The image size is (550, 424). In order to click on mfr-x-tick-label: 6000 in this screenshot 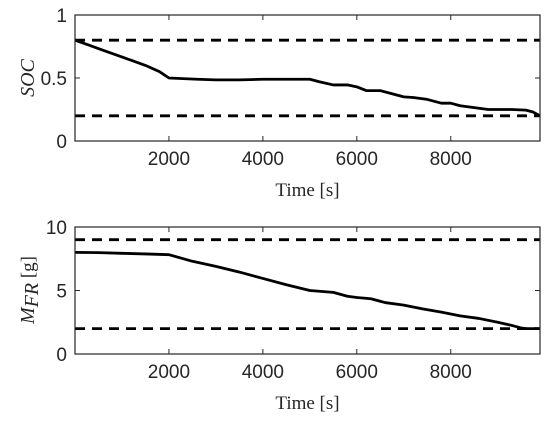, I will do `click(357, 372)`.